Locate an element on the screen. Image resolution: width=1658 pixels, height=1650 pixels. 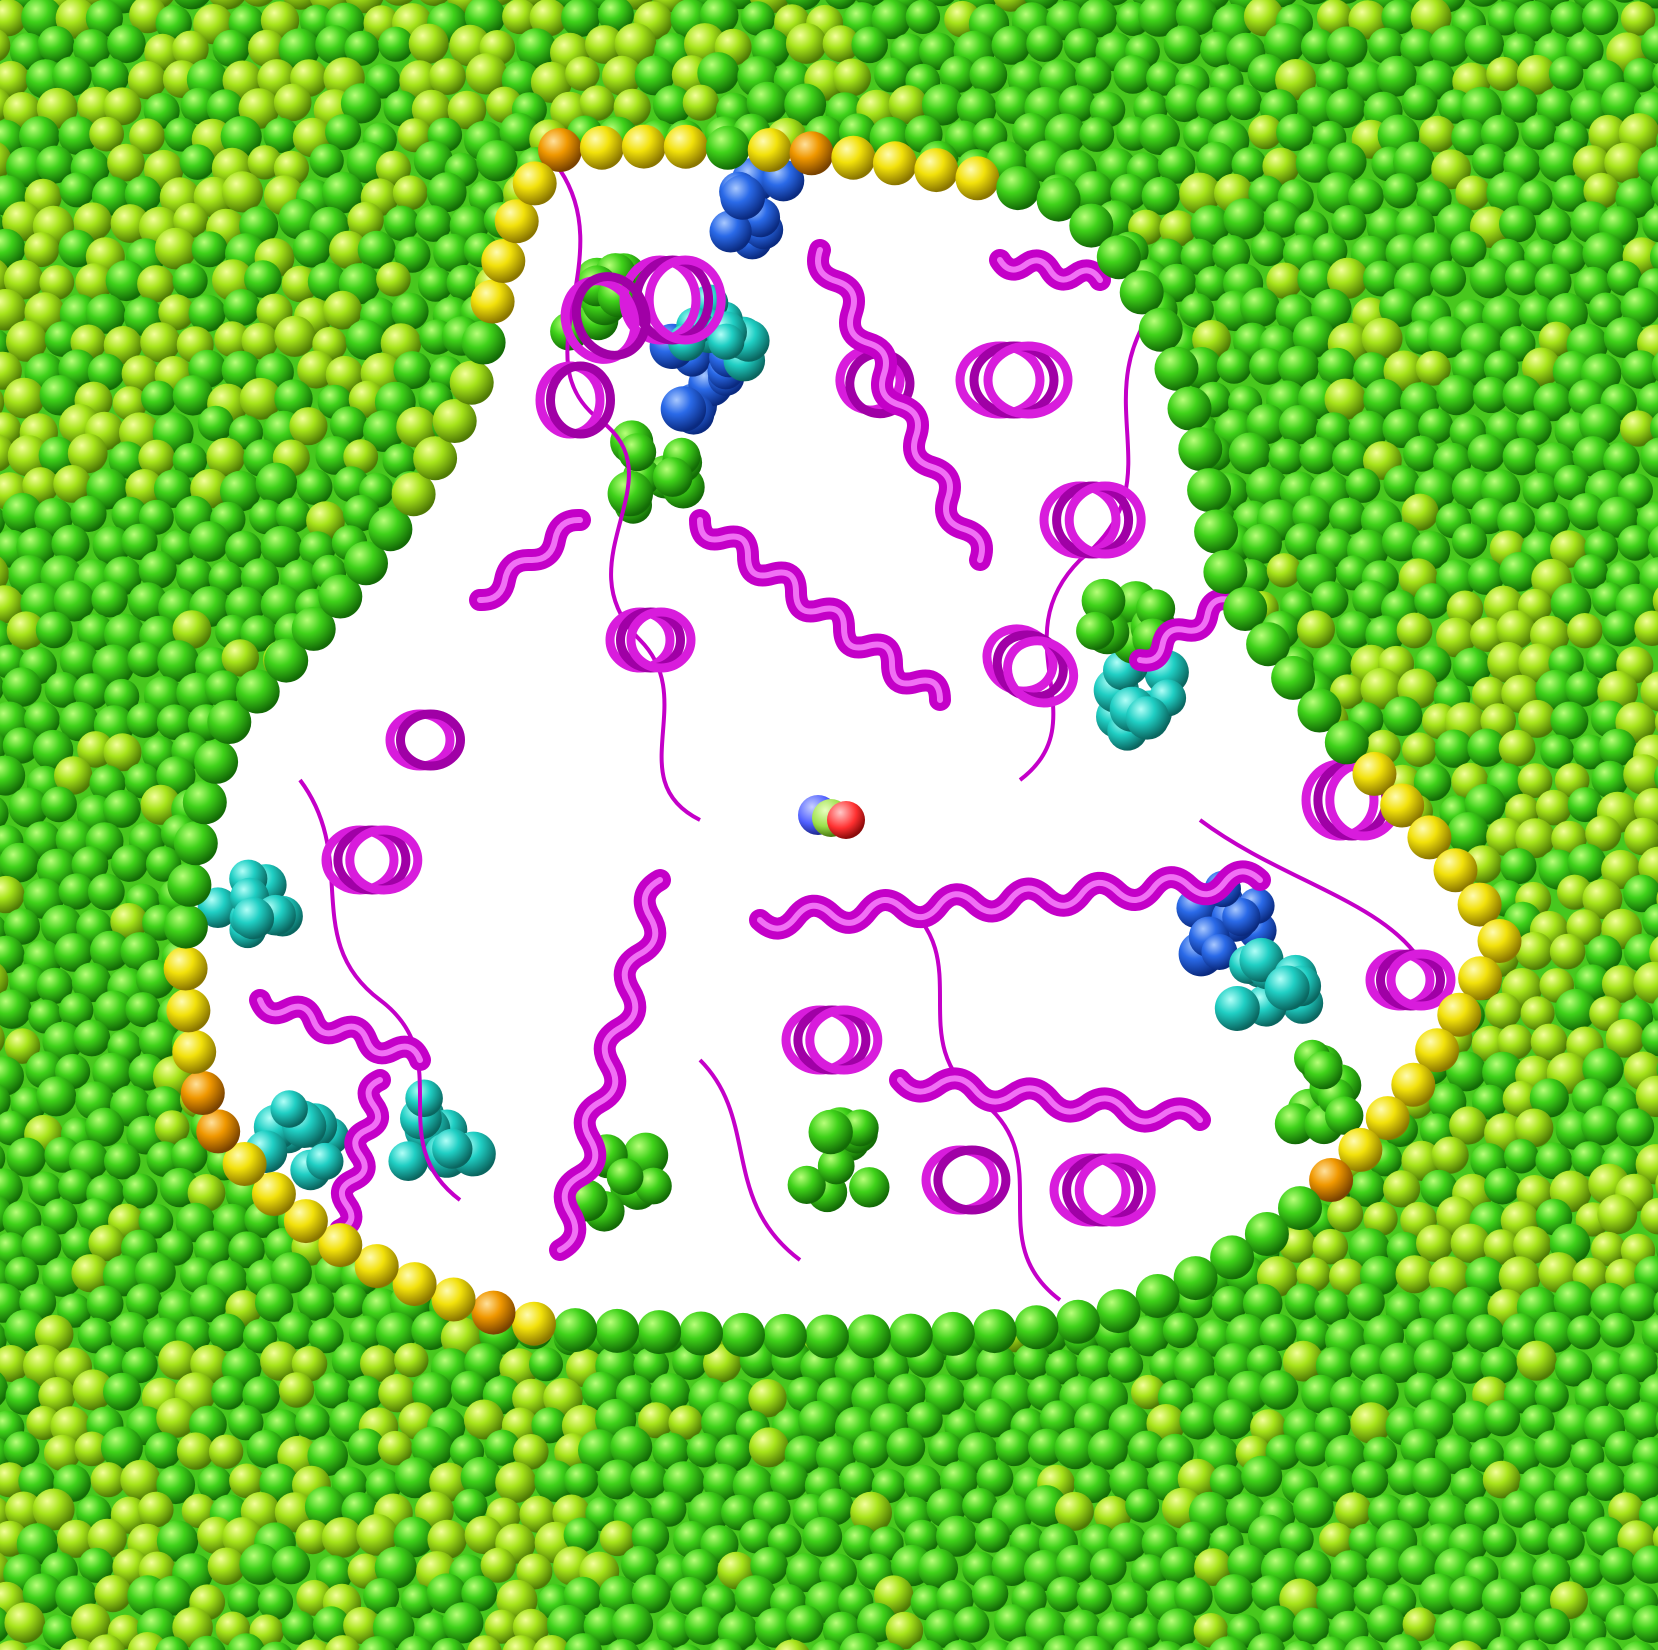
helix-coil is located at coordinates (575, 400).